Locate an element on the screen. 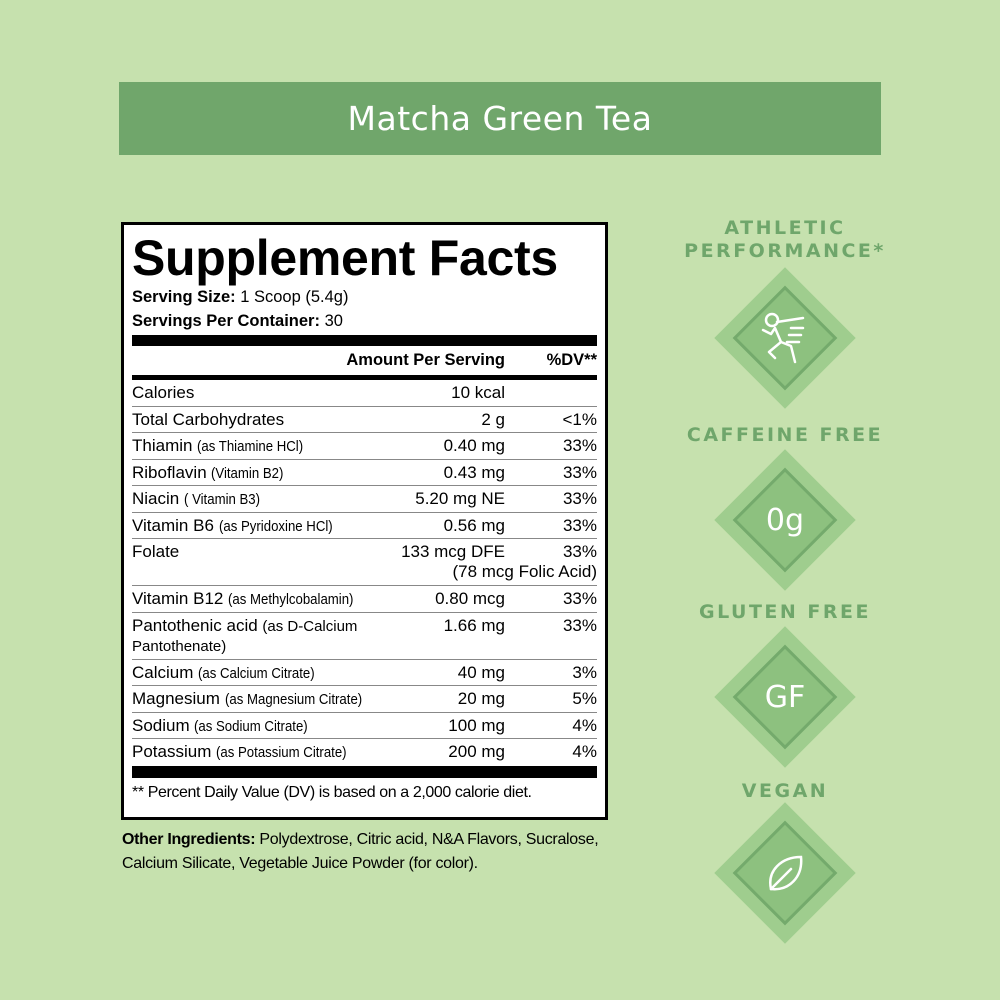 The image size is (1000, 1000). amount: 0.40 mg is located at coordinates (474, 445).